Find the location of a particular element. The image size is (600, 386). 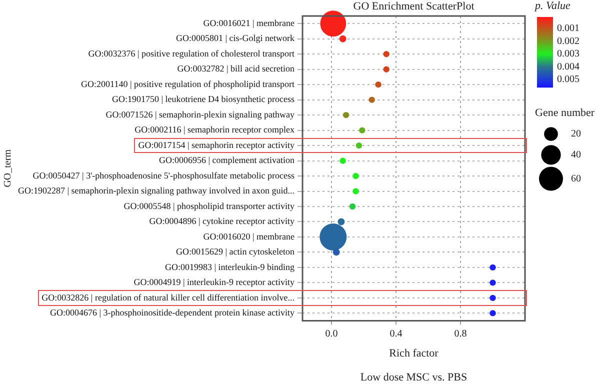

color-bar-label: 0.004 is located at coordinates (568, 66).